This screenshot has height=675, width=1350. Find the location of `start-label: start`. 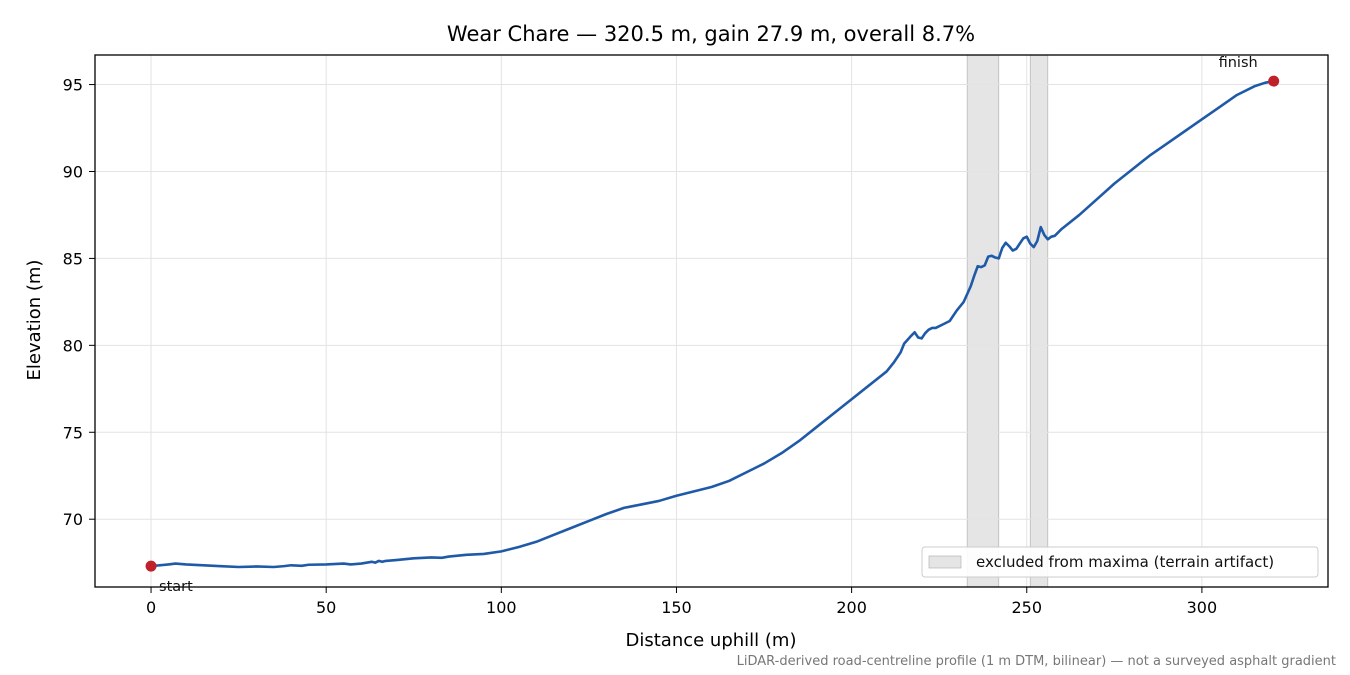

start-label: start is located at coordinates (176, 587).